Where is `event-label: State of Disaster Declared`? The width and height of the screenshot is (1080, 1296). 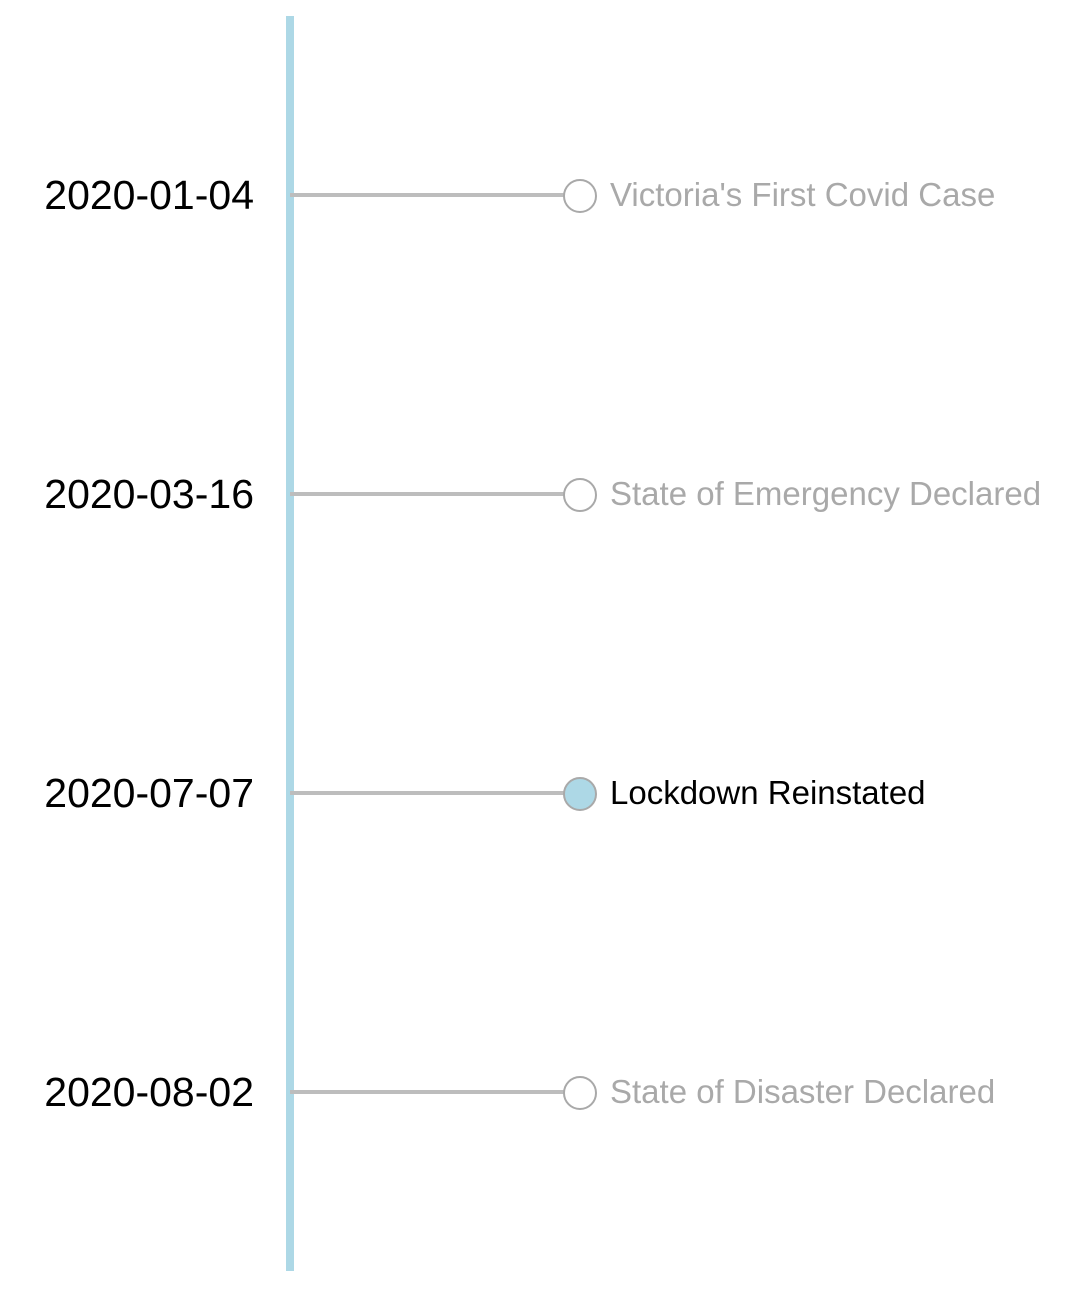
event-label: State of Disaster Declared is located at coordinates (803, 1091).